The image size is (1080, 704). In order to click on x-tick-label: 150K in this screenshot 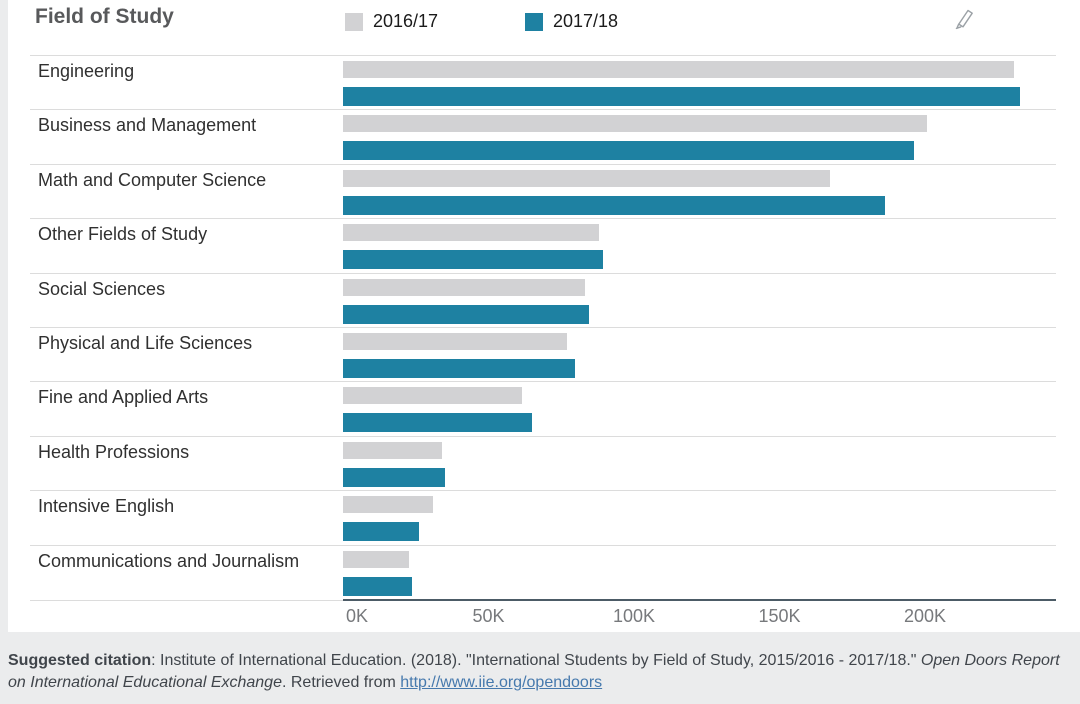, I will do `click(779, 616)`.